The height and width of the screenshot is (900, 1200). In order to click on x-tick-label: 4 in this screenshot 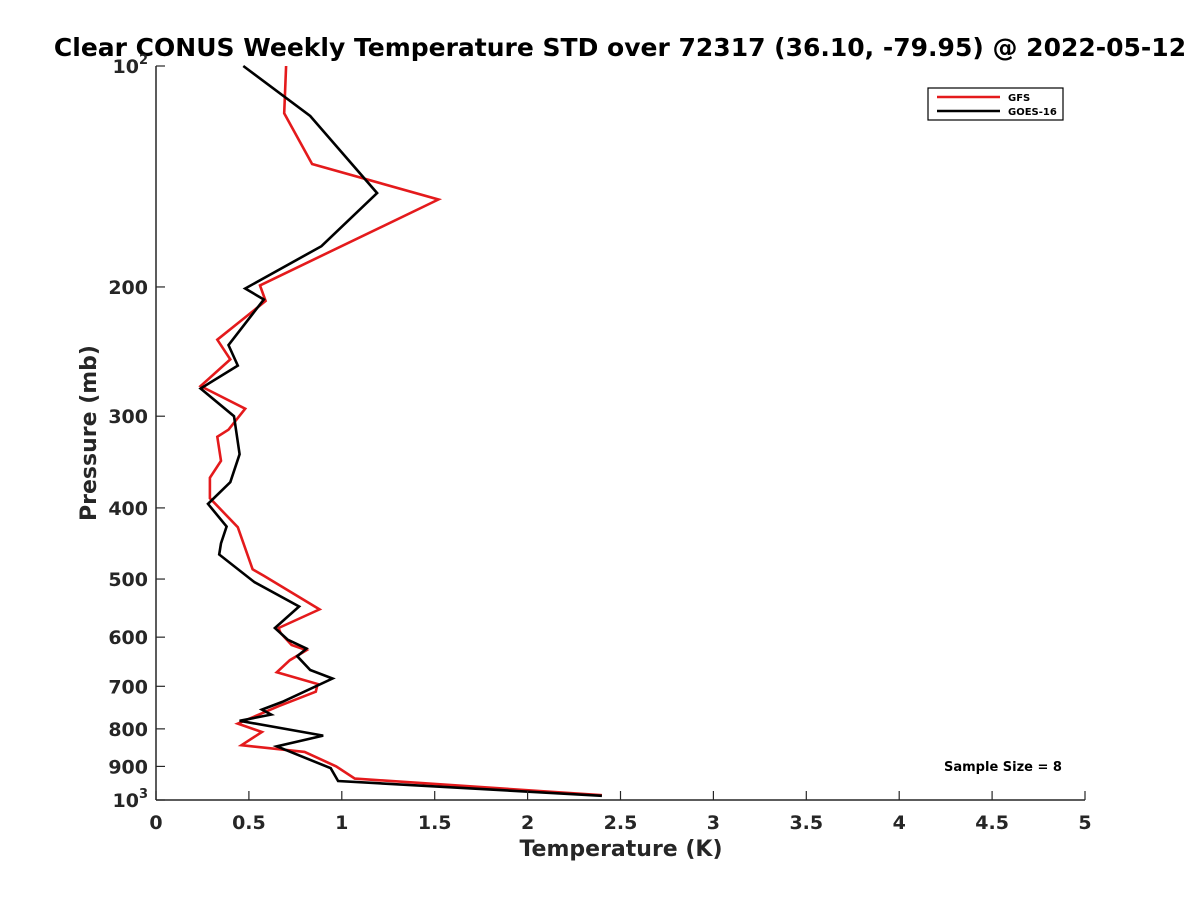, I will do `click(899, 823)`.